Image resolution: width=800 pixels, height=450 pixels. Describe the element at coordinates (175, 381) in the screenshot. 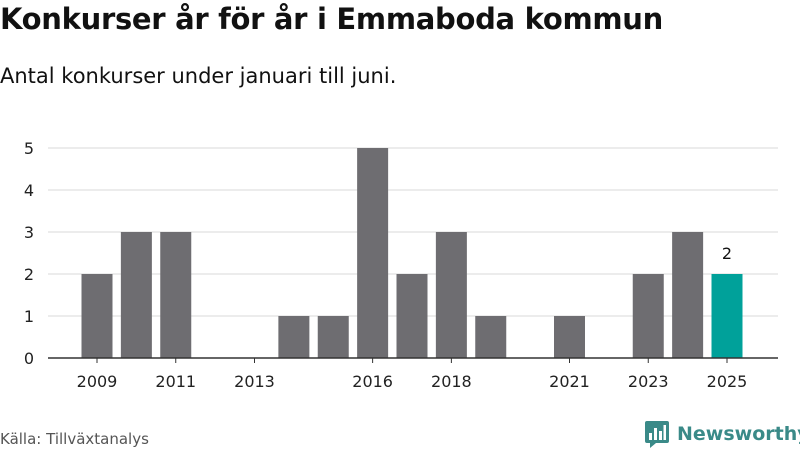

I see `x-tick-label: 2011` at that location.